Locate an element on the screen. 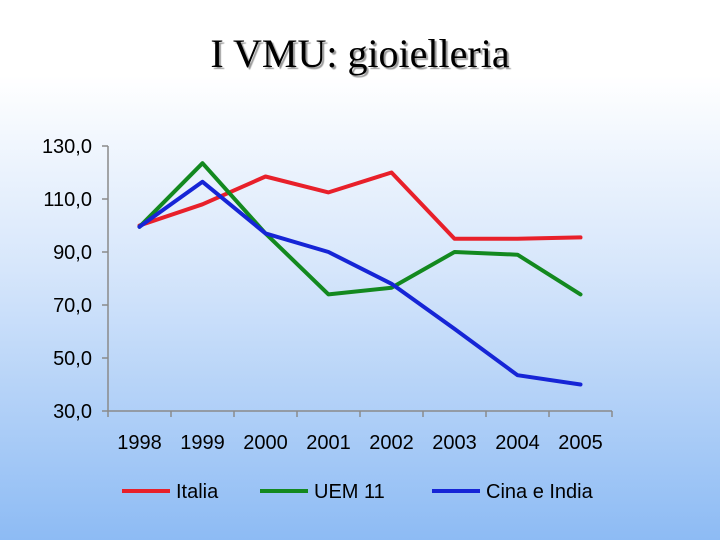 This screenshot has height=540, width=720. legend-label: UEM 11 is located at coordinates (349, 492).